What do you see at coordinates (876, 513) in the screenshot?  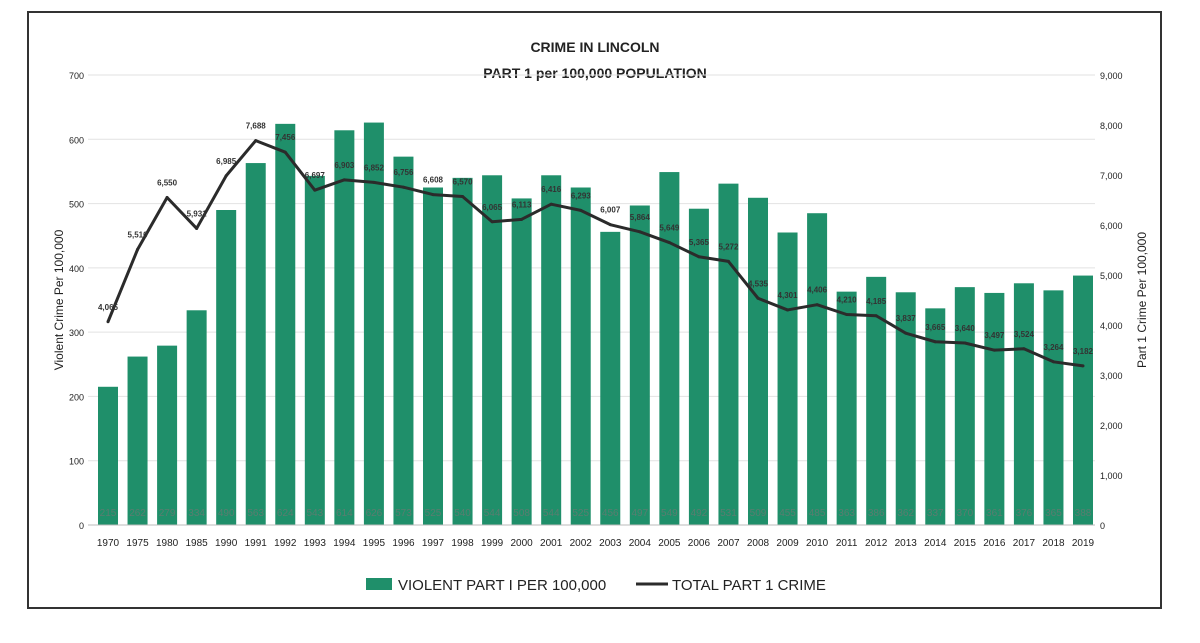 I see `bar-value-label: 386` at bounding box center [876, 513].